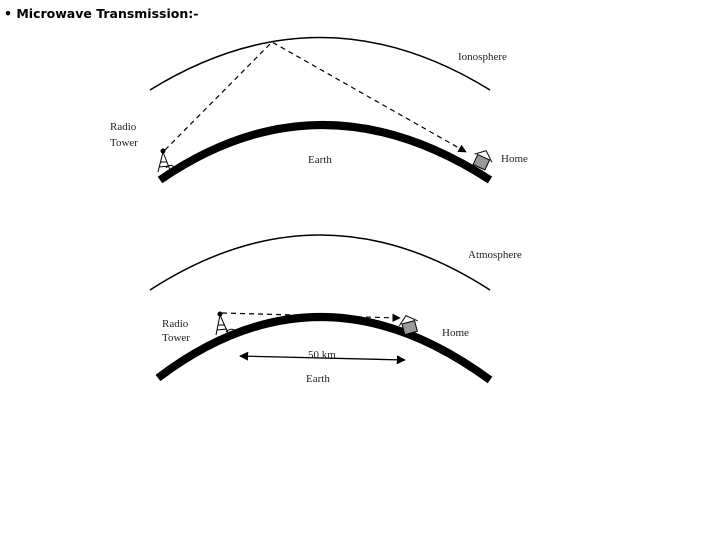 The width and height of the screenshot is (720, 540). Describe the element at coordinates (322, 355) in the screenshot. I see `distance-label: 50 km` at that location.